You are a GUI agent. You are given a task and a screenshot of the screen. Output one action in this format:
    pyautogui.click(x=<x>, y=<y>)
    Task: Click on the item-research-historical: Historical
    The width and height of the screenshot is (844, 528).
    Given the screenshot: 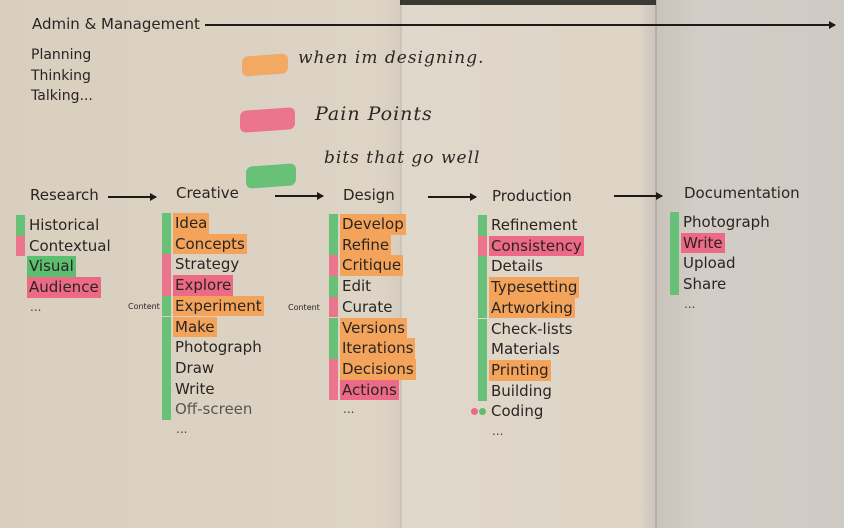 What is the action you would take?
    pyautogui.click(x=64, y=225)
    